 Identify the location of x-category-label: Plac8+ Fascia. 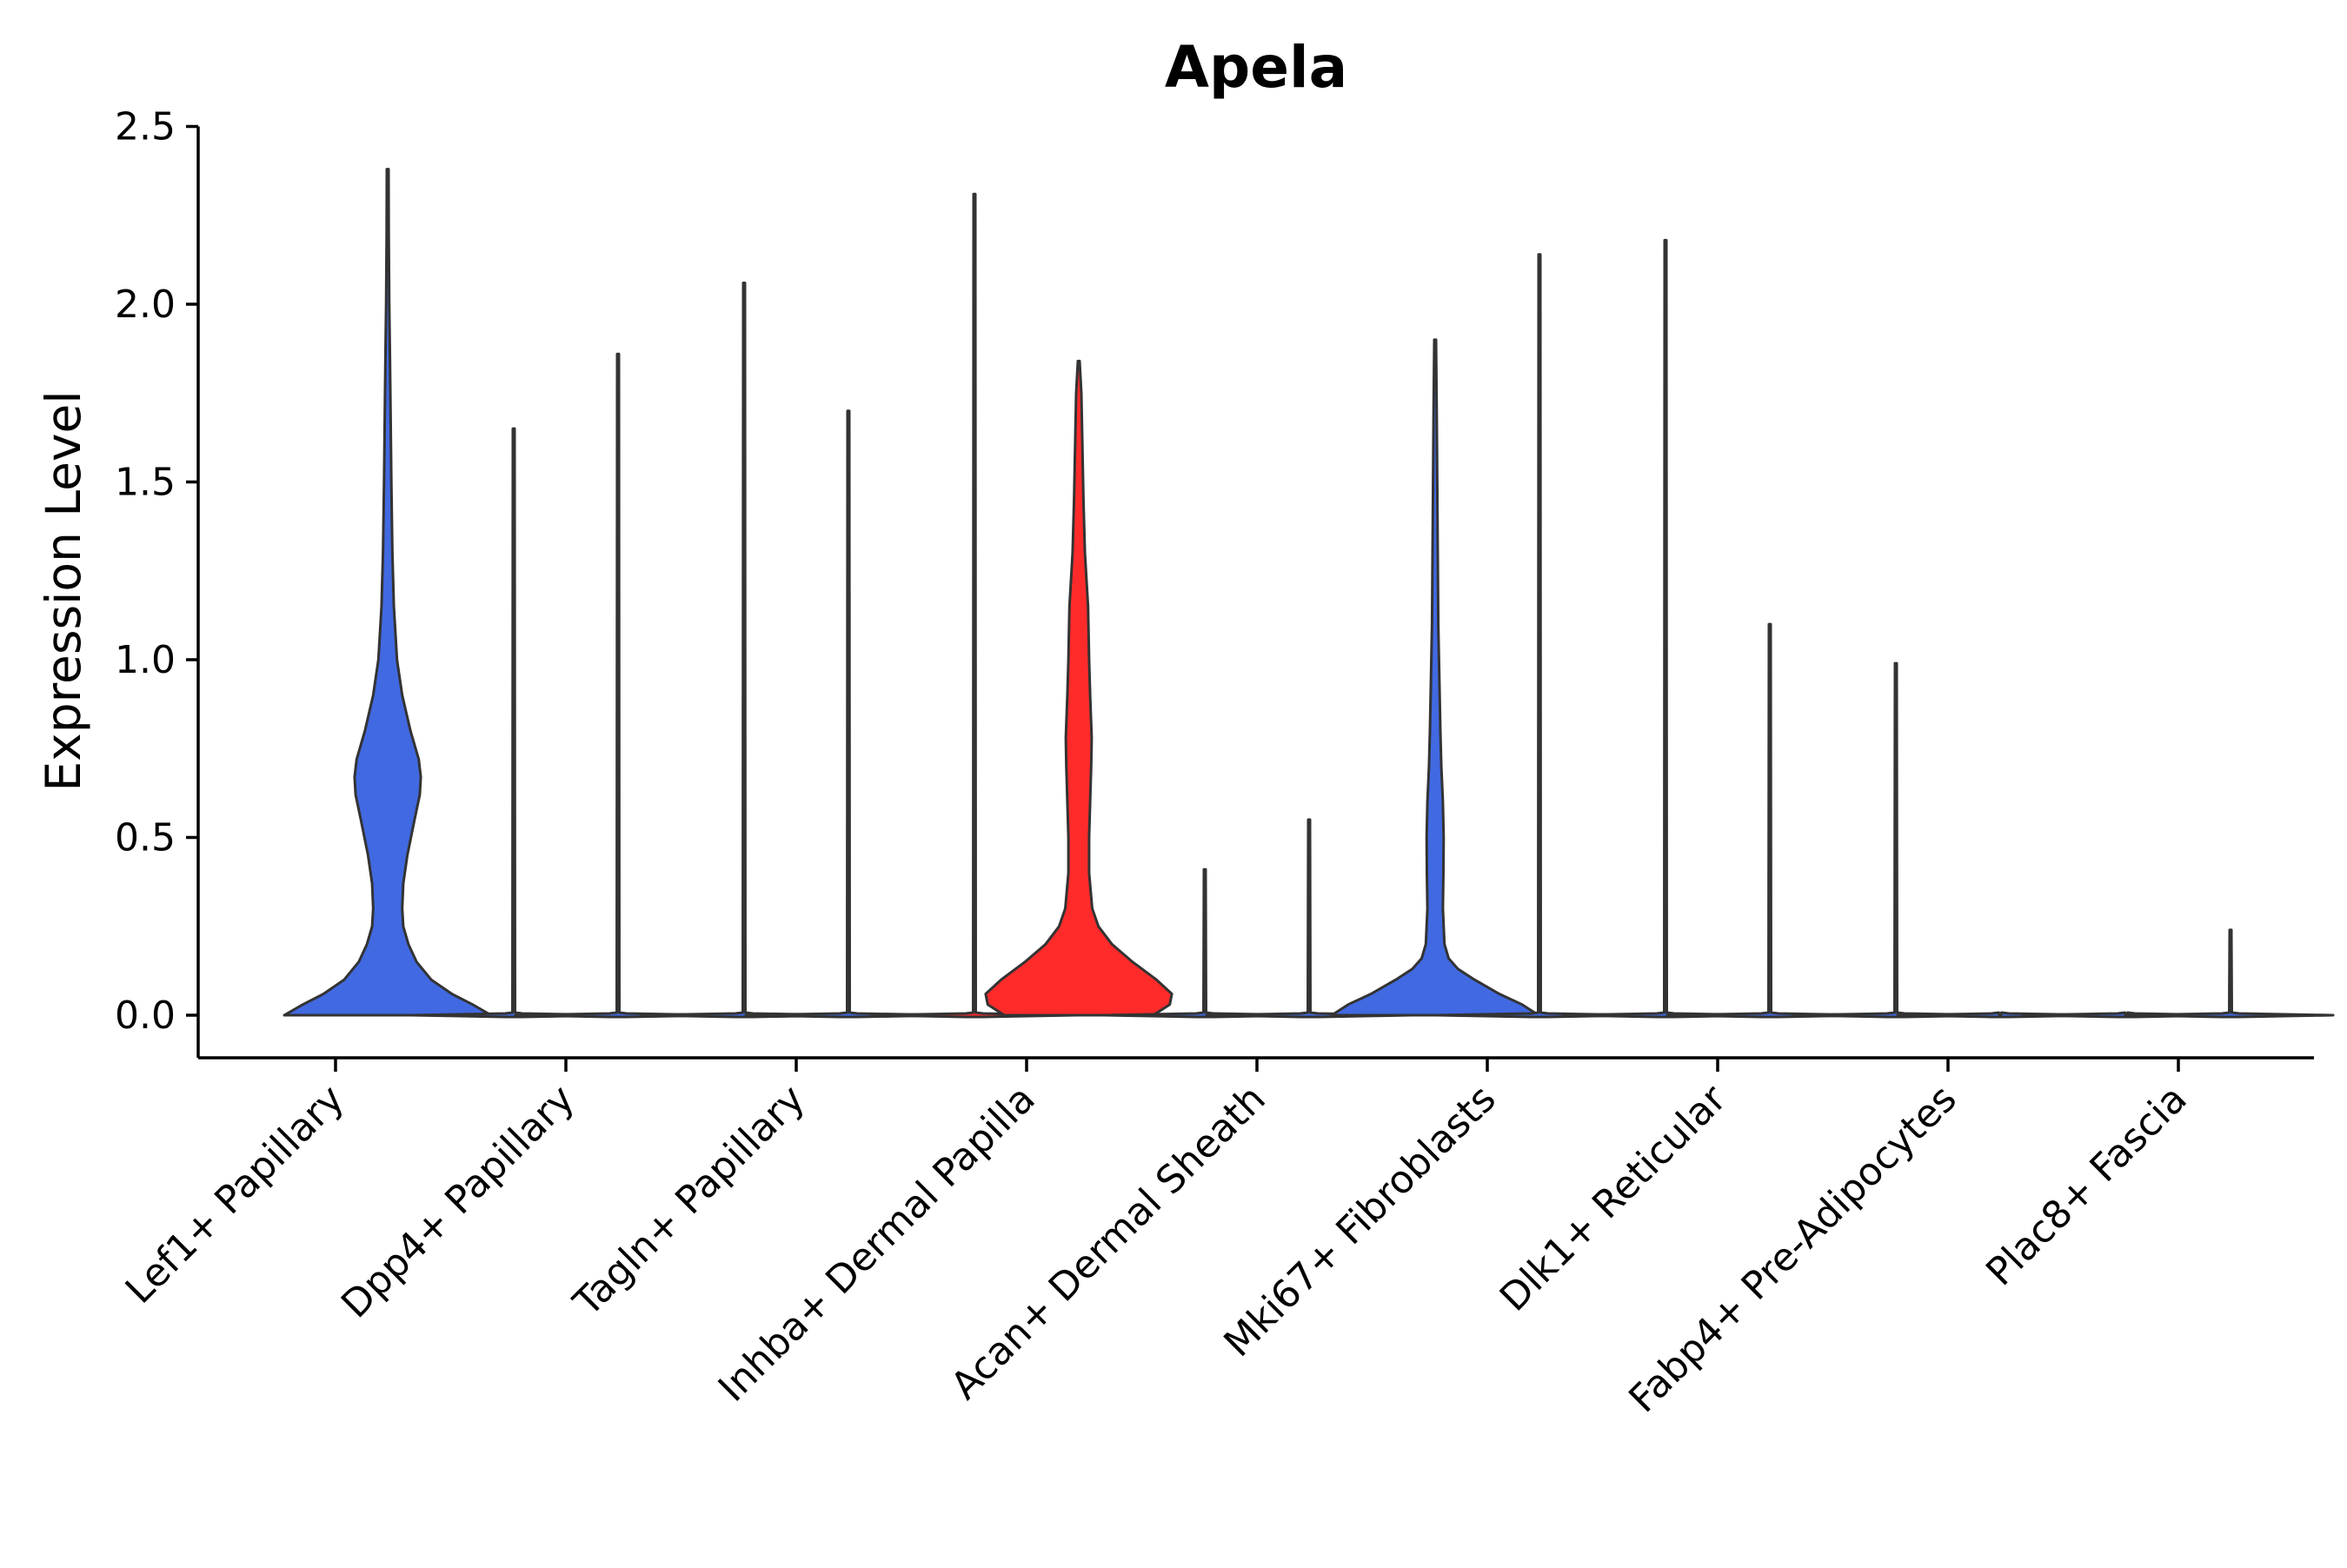
(2087, 1186).